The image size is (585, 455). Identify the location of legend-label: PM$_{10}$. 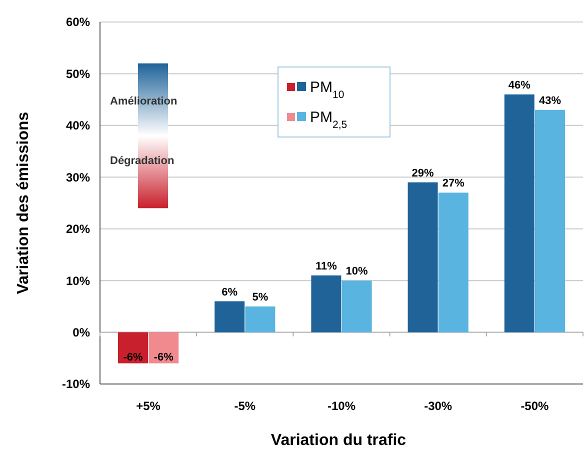
(327, 90).